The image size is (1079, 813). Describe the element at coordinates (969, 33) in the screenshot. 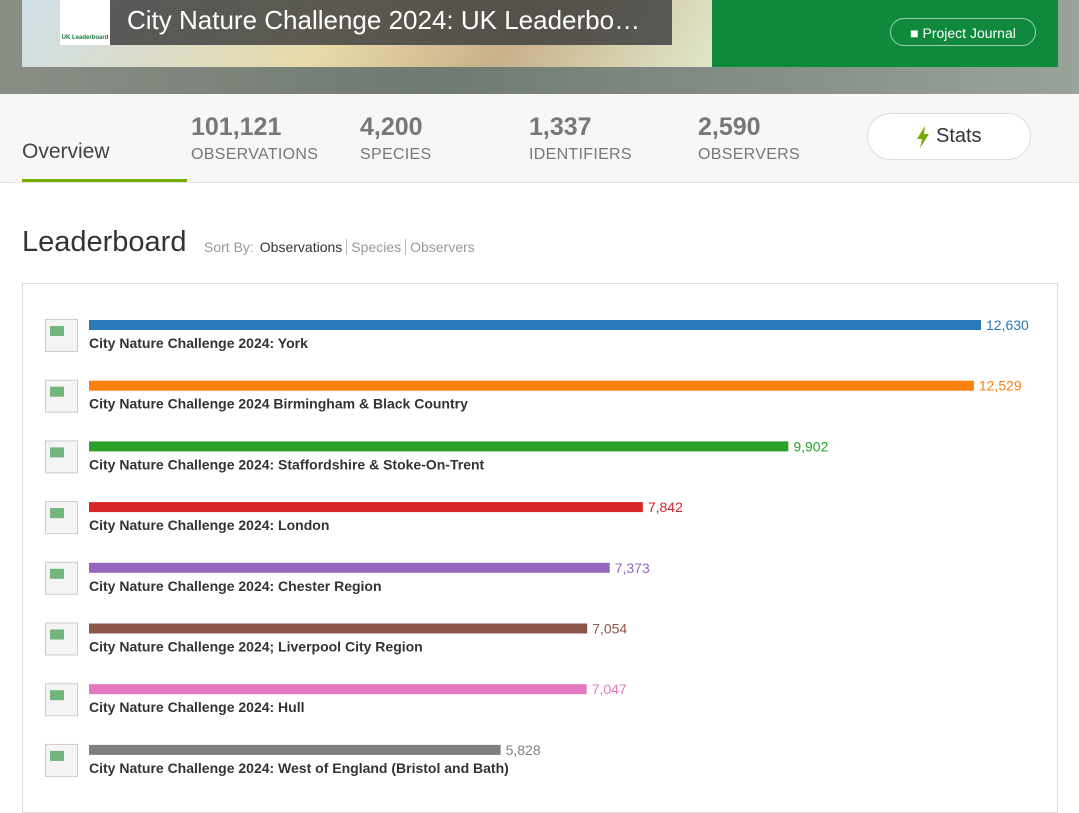

I see `button-label: Project Journal` at that location.